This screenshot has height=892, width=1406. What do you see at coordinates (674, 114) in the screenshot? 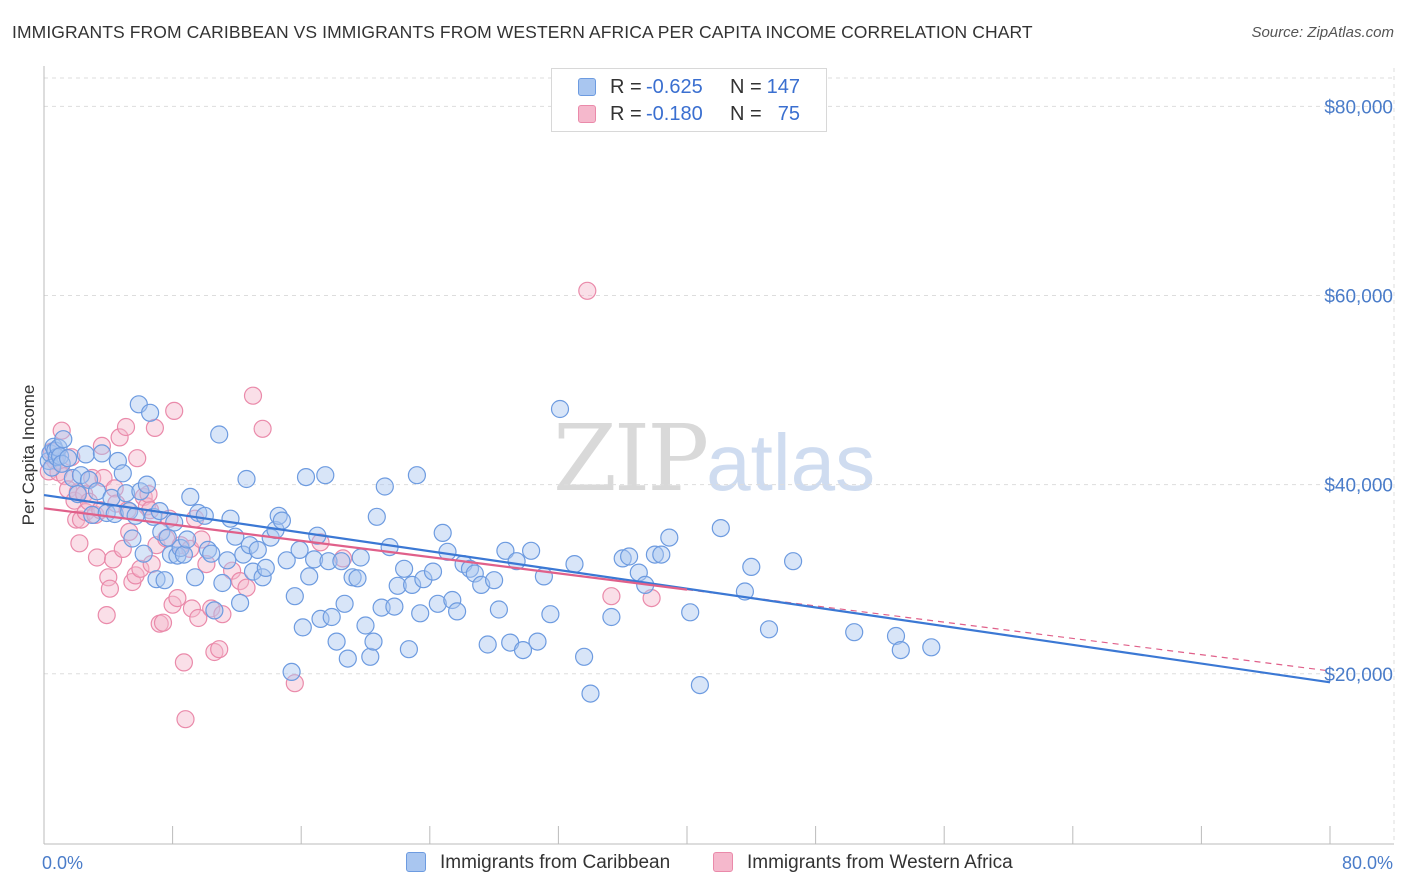
I see `r-value: -0.180` at bounding box center [674, 114].